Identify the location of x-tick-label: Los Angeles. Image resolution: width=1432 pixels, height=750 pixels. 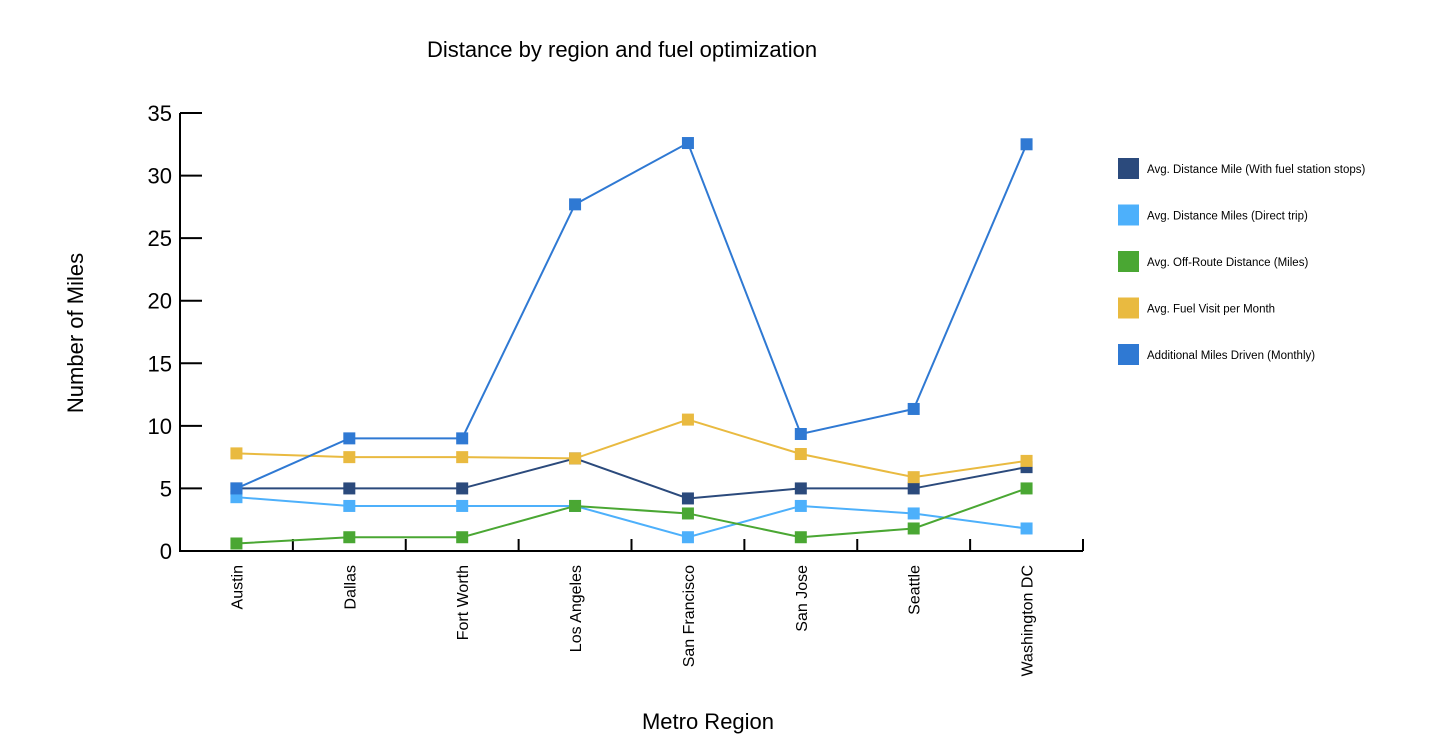
(576, 608).